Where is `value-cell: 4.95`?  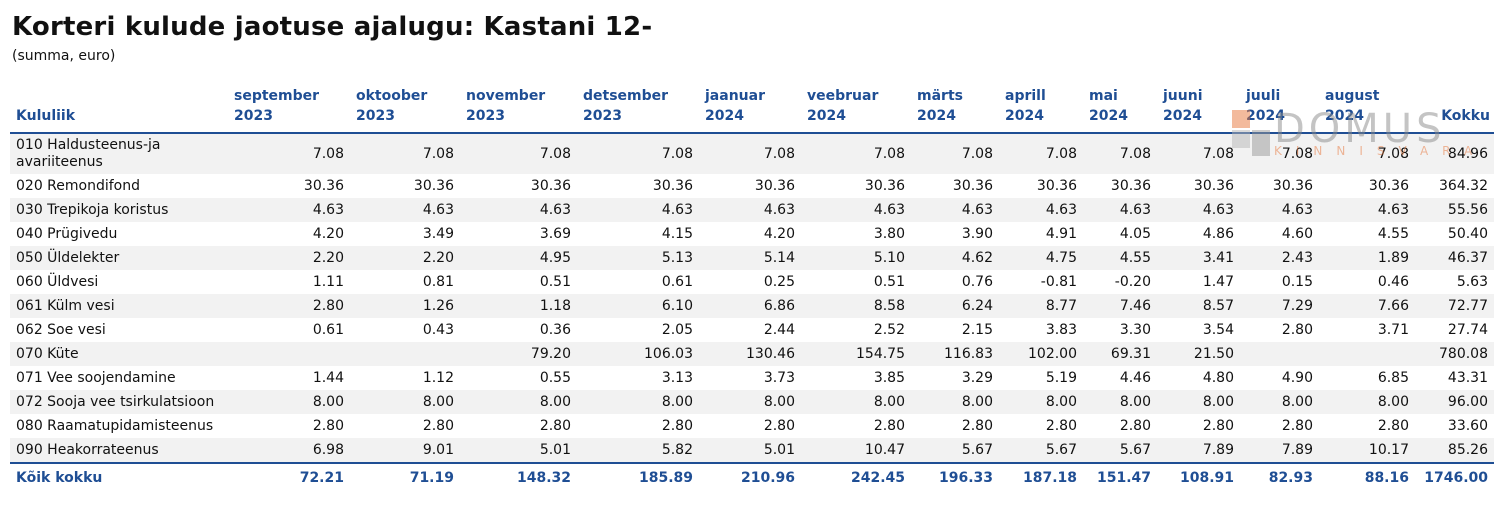
value-cell: 4.95 is located at coordinates (555, 257).